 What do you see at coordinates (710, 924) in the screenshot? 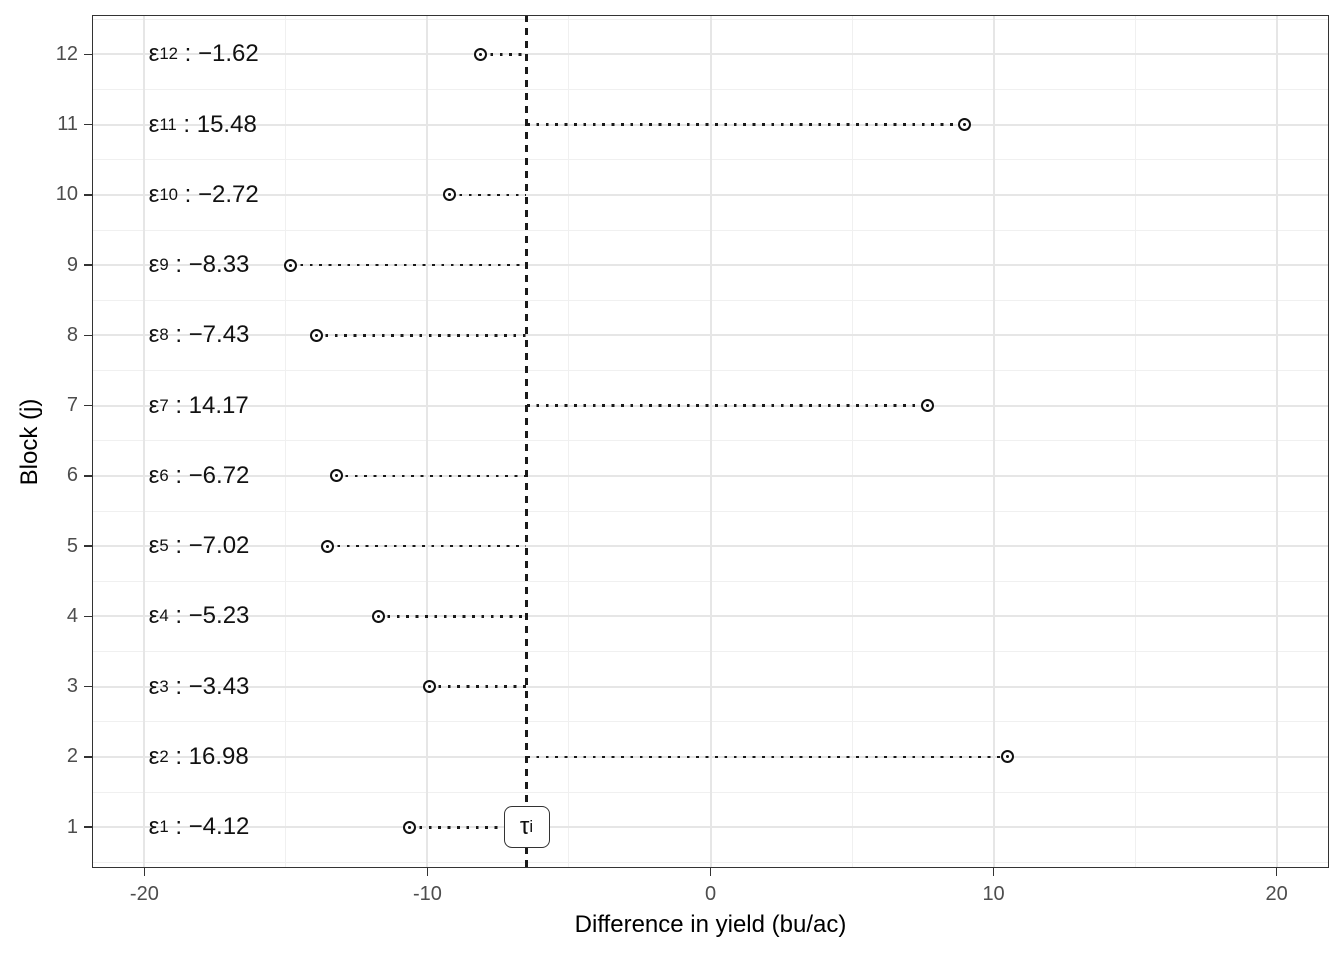
I see `x-axis-title: Difference in yield (bu/ac)` at bounding box center [710, 924].